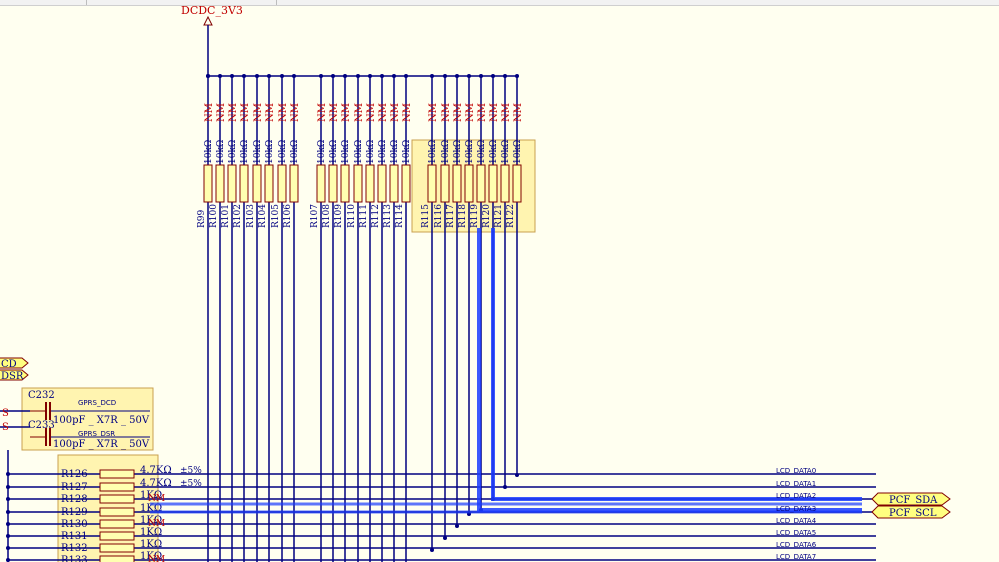  Describe the element at coordinates (913, 500) in the screenshot. I see `port-label: PCF_SDA` at that location.